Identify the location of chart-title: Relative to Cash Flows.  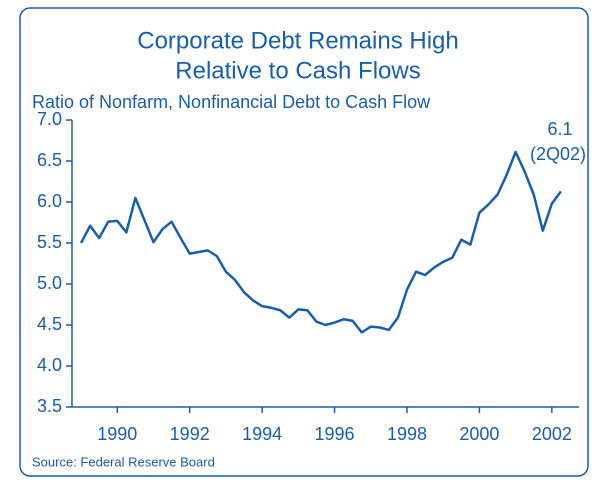
(297, 70).